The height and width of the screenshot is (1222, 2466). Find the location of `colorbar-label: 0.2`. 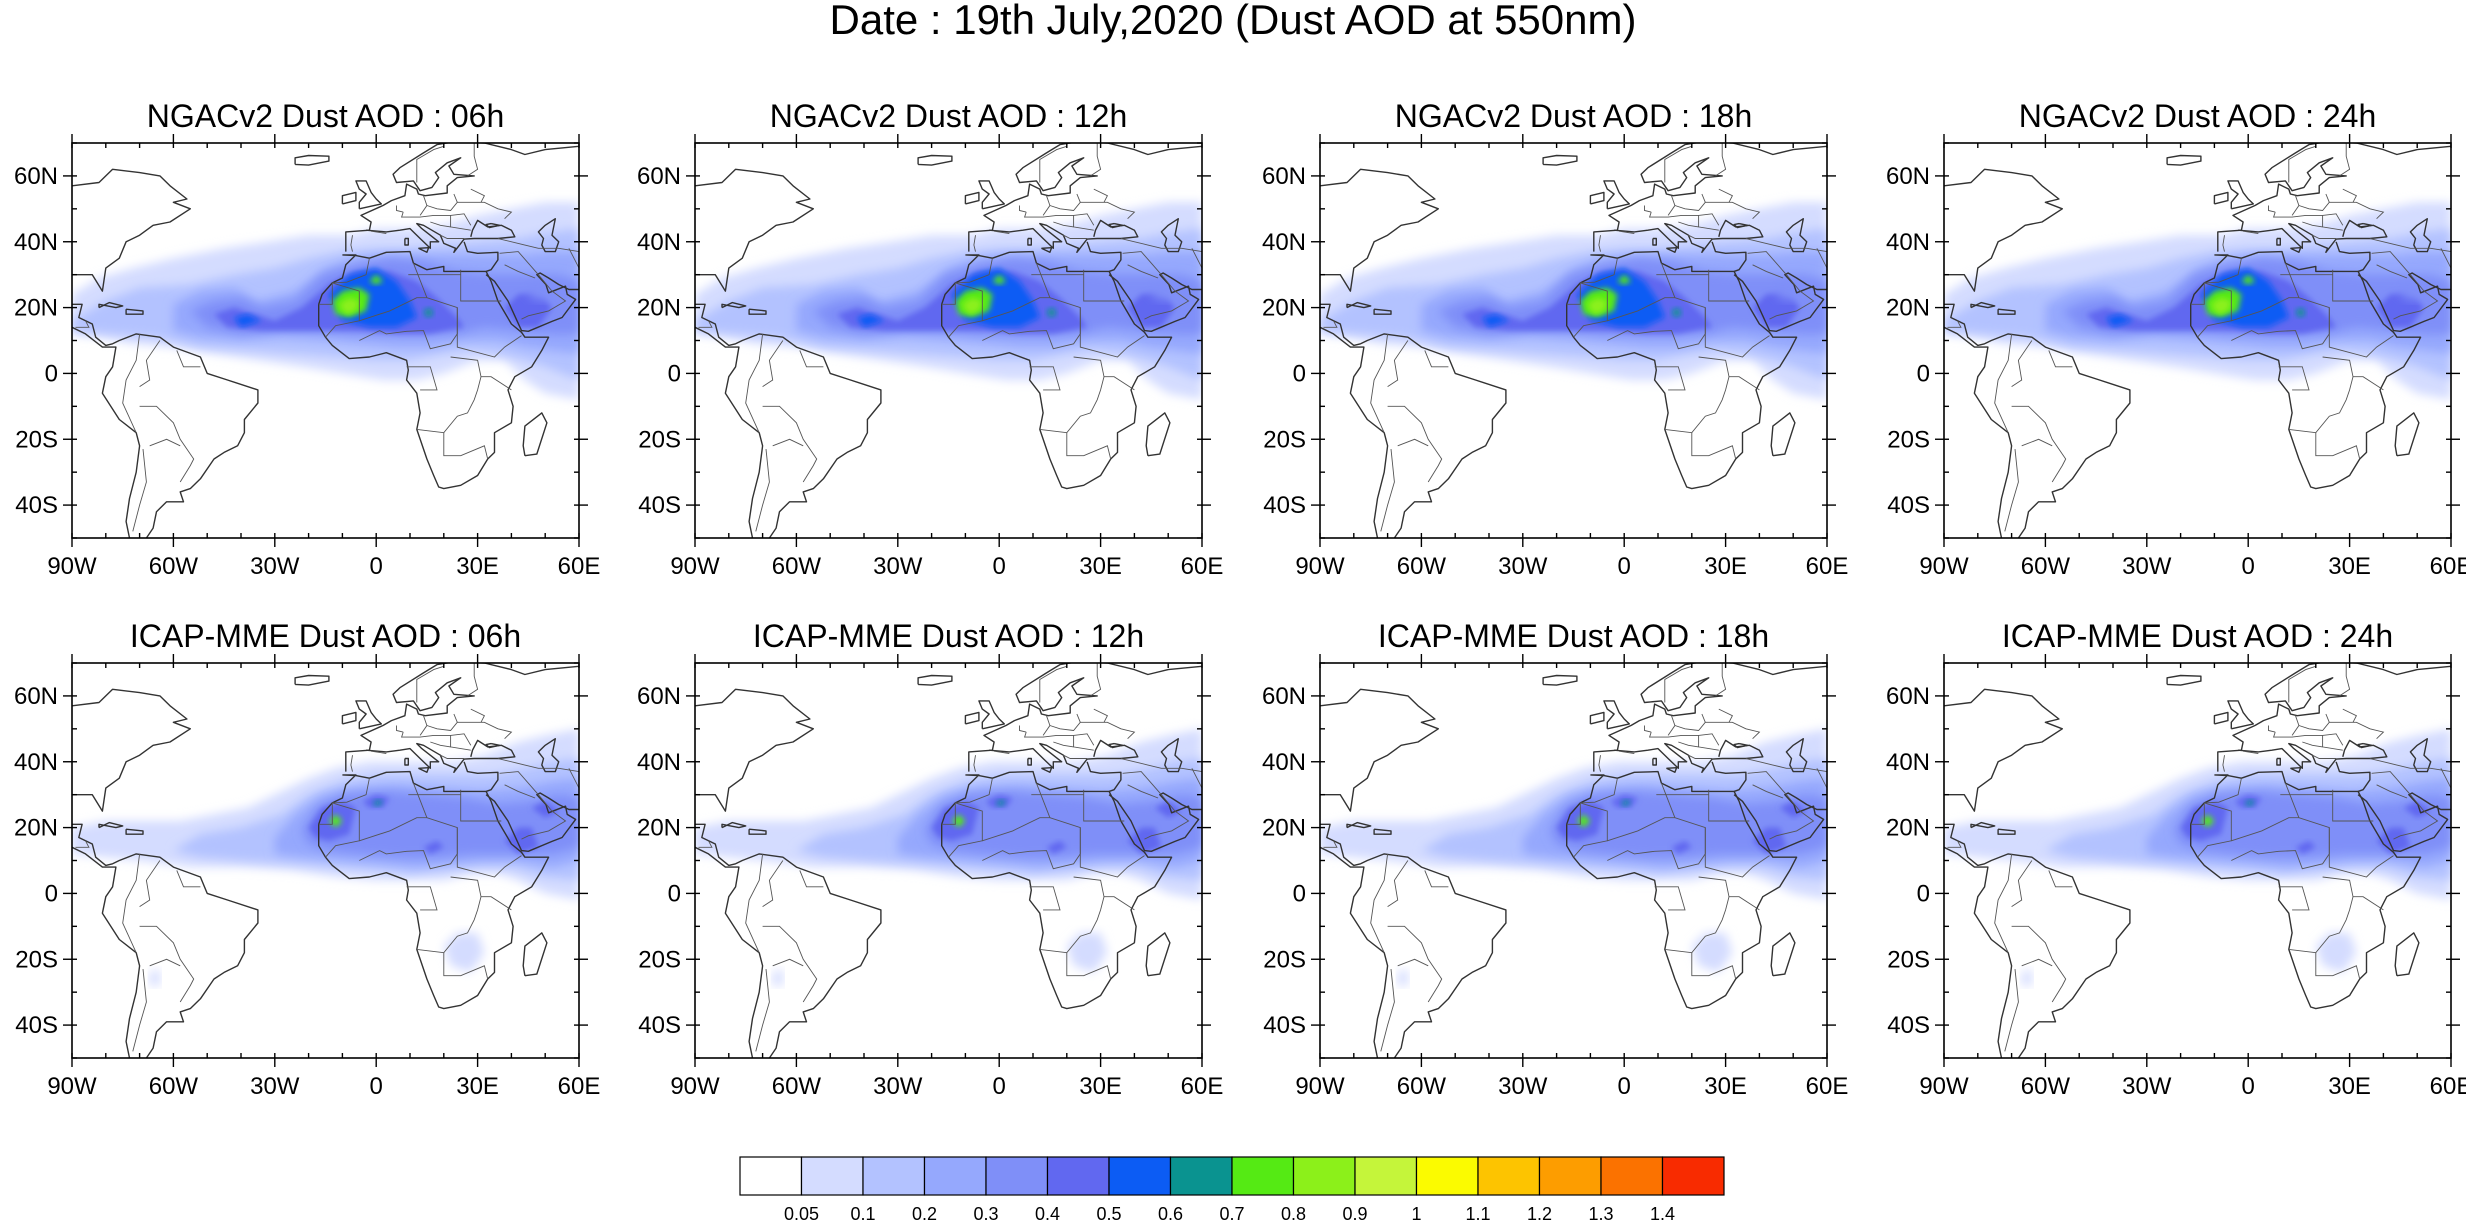

colorbar-label: 0.2 is located at coordinates (924, 1213).